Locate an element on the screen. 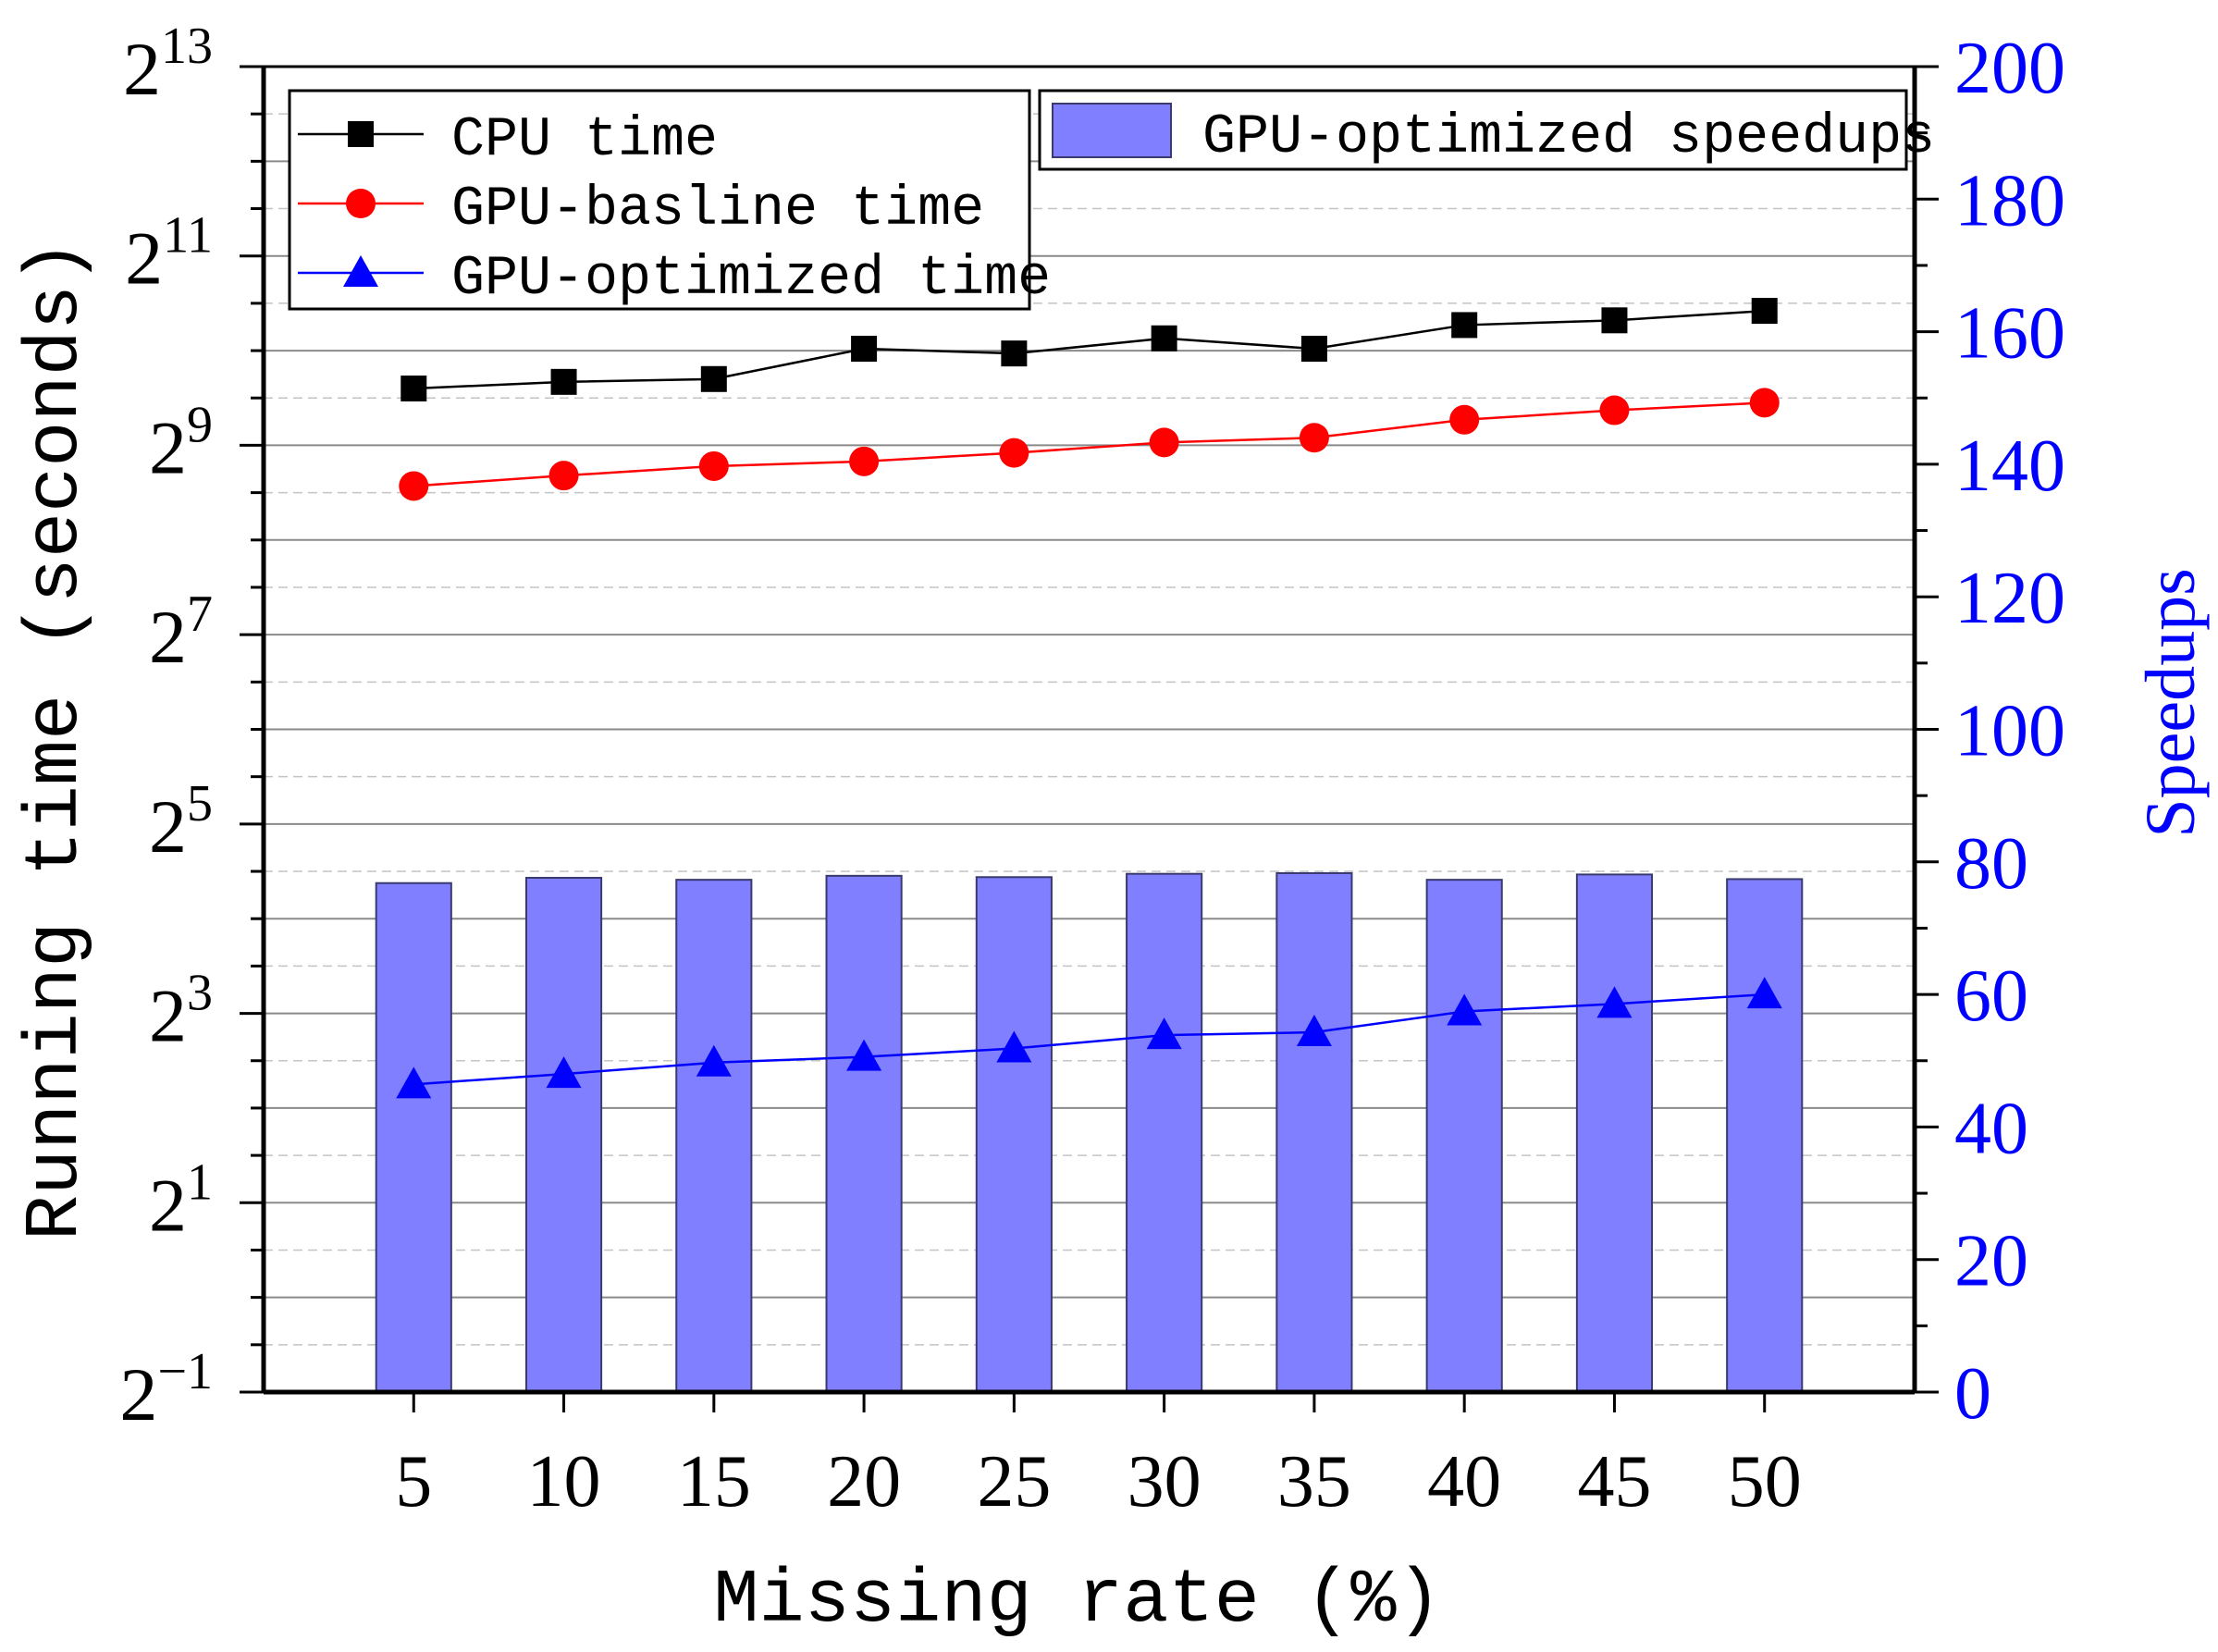 The image size is (2218, 1652). legend-marker-cpu-time is located at coordinates (361, 134).